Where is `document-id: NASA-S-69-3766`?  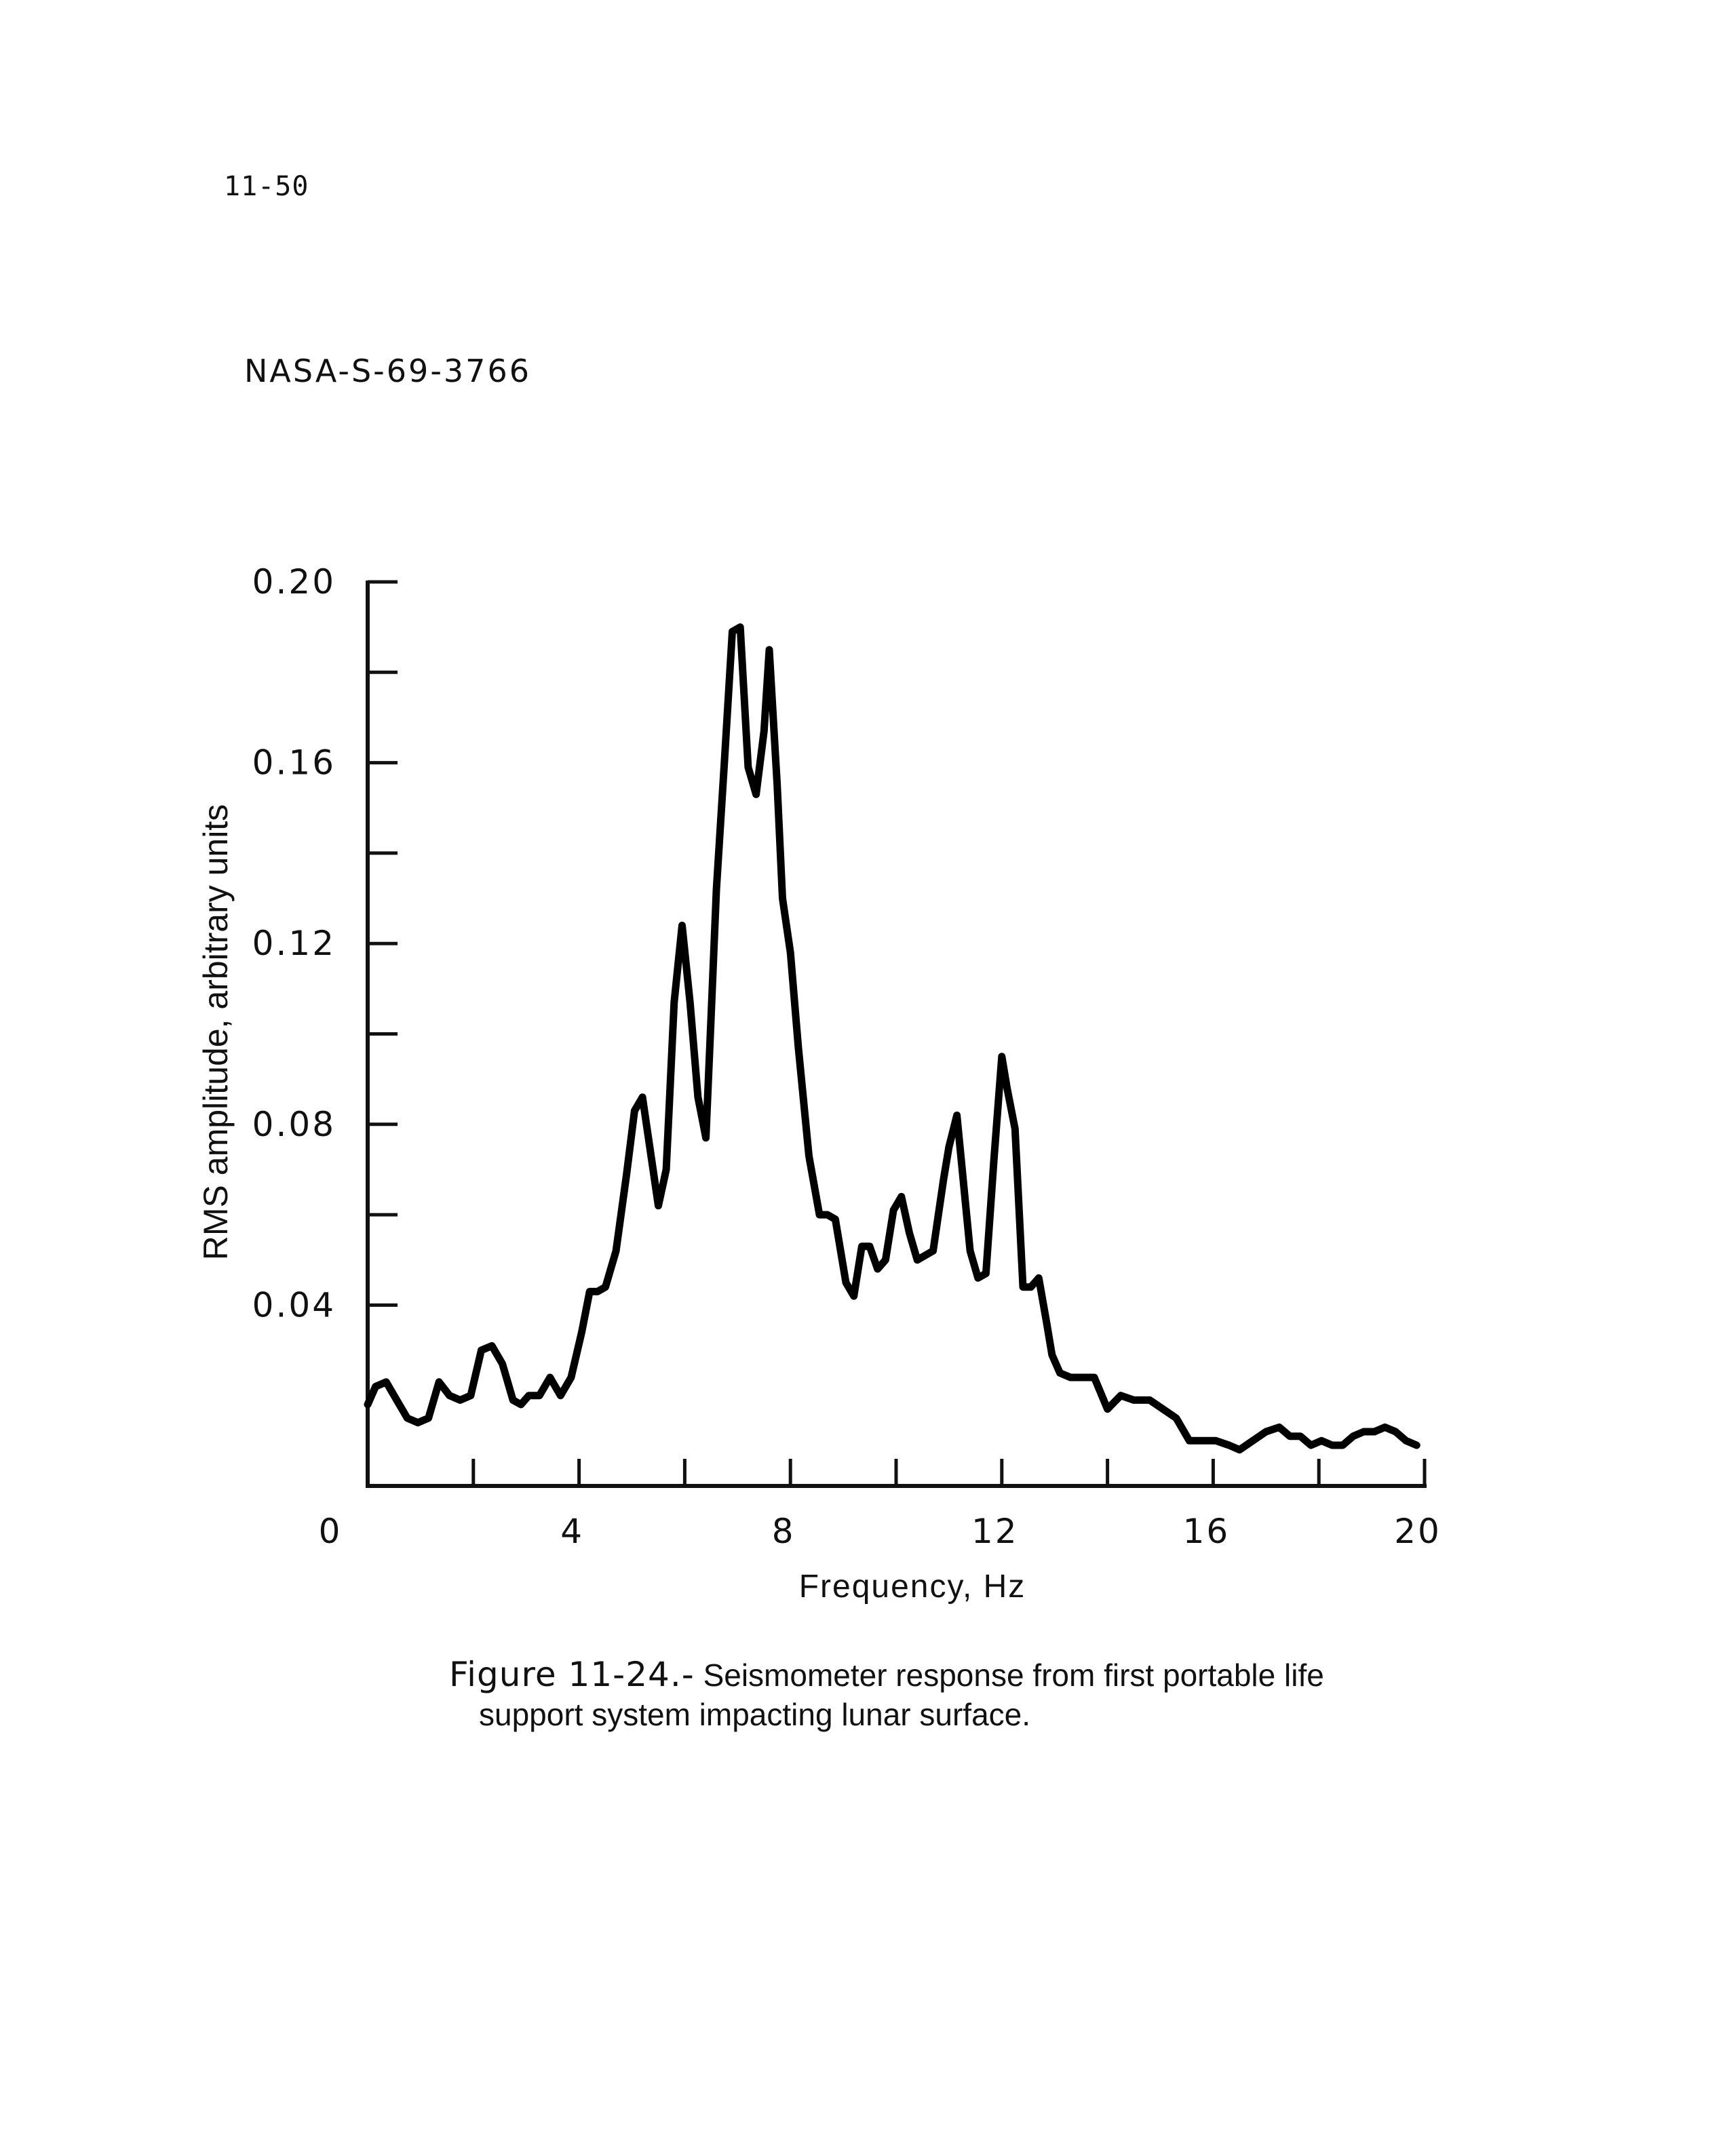
document-id: NASA-S-69-3766 is located at coordinates (388, 371).